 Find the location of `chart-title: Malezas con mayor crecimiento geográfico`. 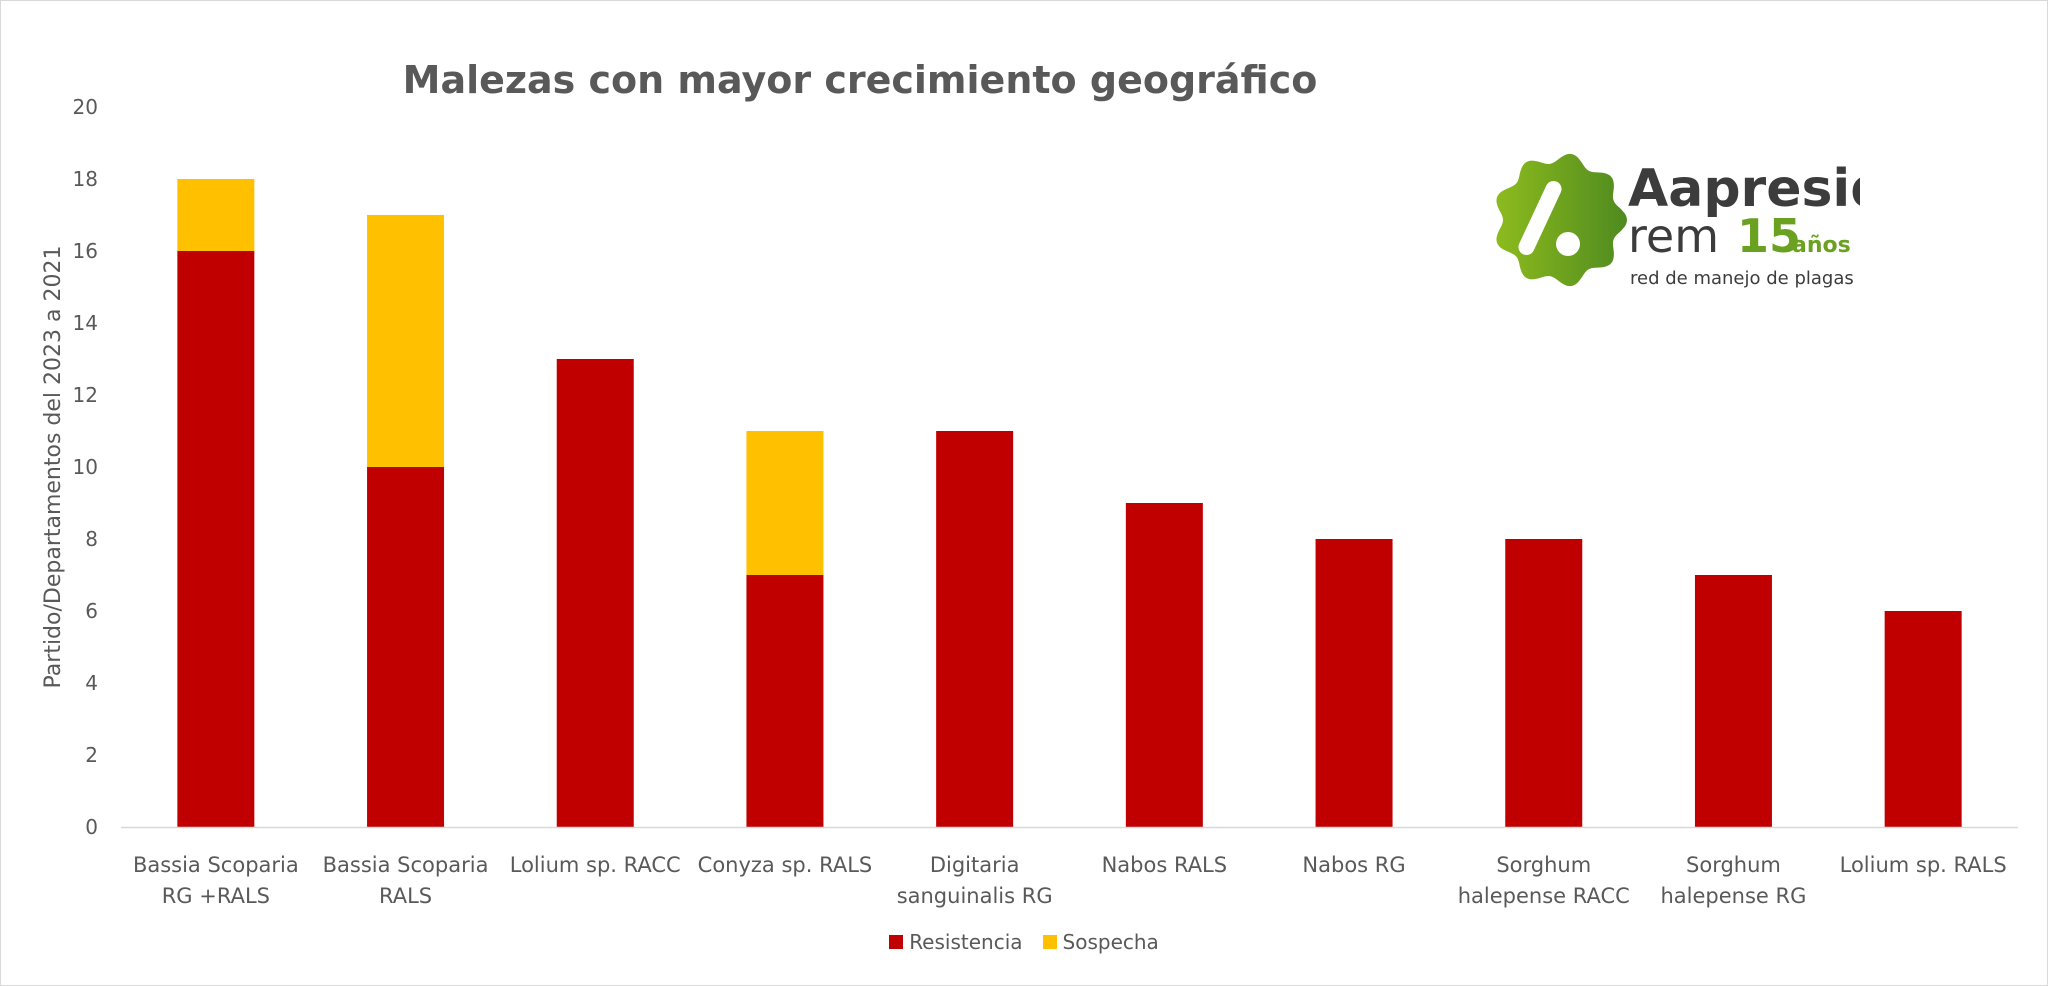

chart-title: Malezas con mayor crecimiento geográfico is located at coordinates (860, 80).